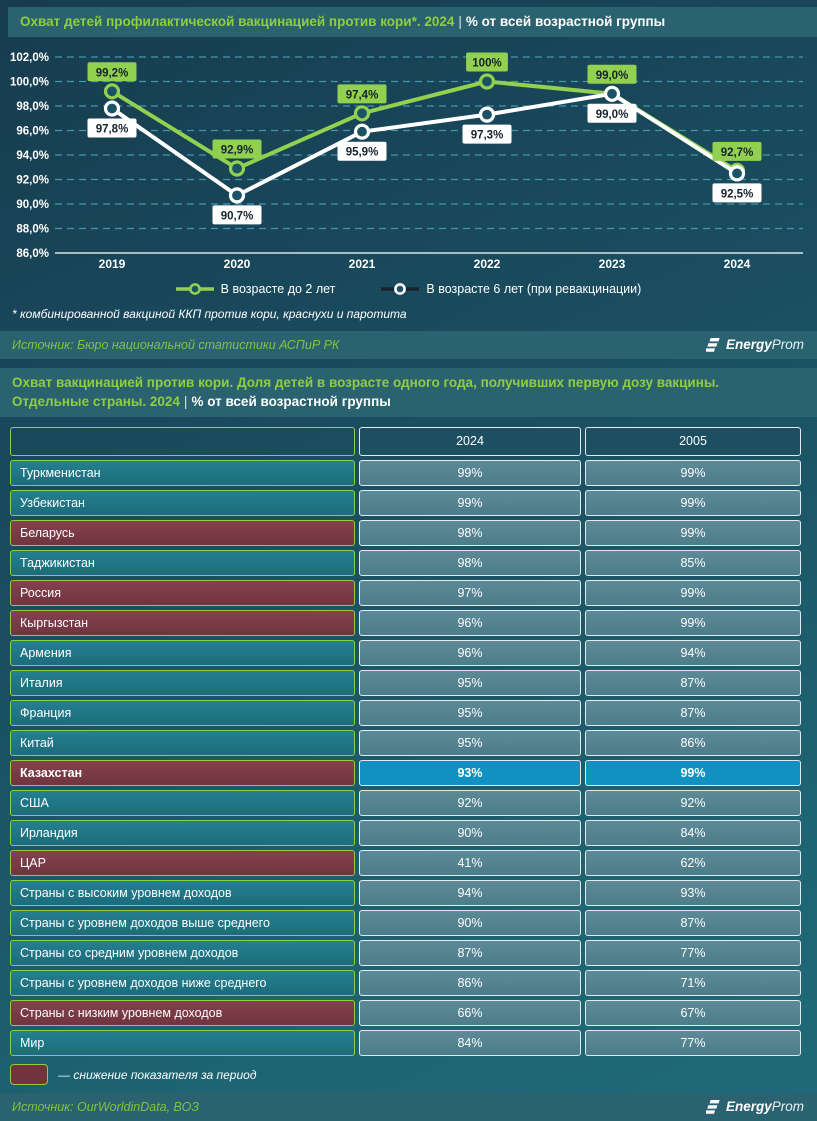 The height and width of the screenshot is (1121, 817). What do you see at coordinates (182, 772) in the screenshot?
I see `country-cell: Казахстан` at bounding box center [182, 772].